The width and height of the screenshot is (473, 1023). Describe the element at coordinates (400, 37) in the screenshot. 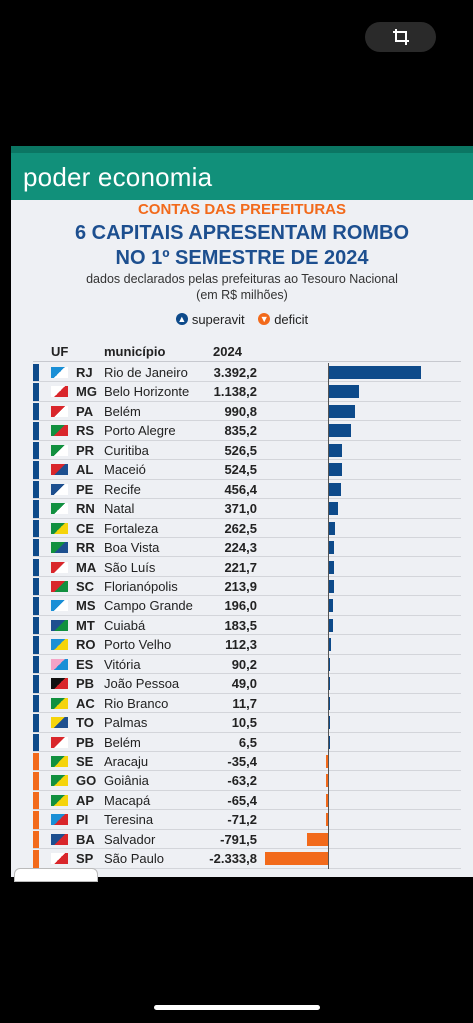

I see `crop-button` at that location.